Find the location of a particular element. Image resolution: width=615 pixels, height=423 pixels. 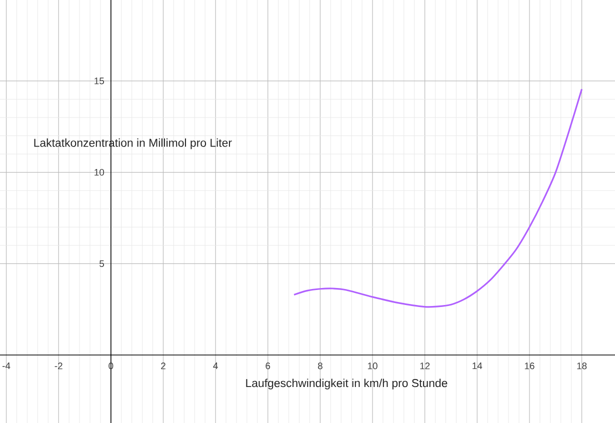

x-tick-label: 4 is located at coordinates (215, 366).